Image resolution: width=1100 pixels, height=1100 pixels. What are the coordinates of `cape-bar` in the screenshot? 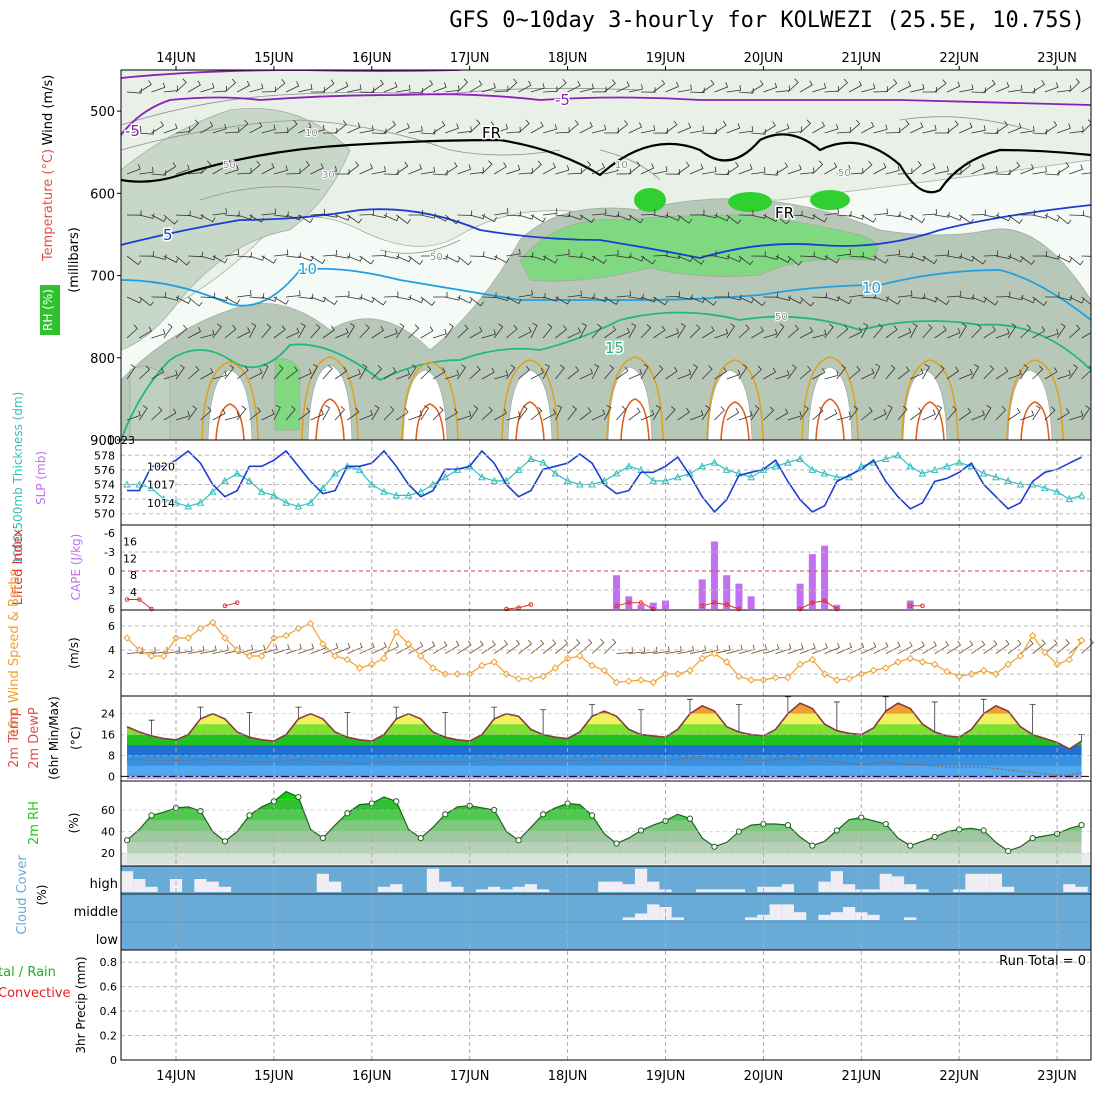 It's located at (739, 596).